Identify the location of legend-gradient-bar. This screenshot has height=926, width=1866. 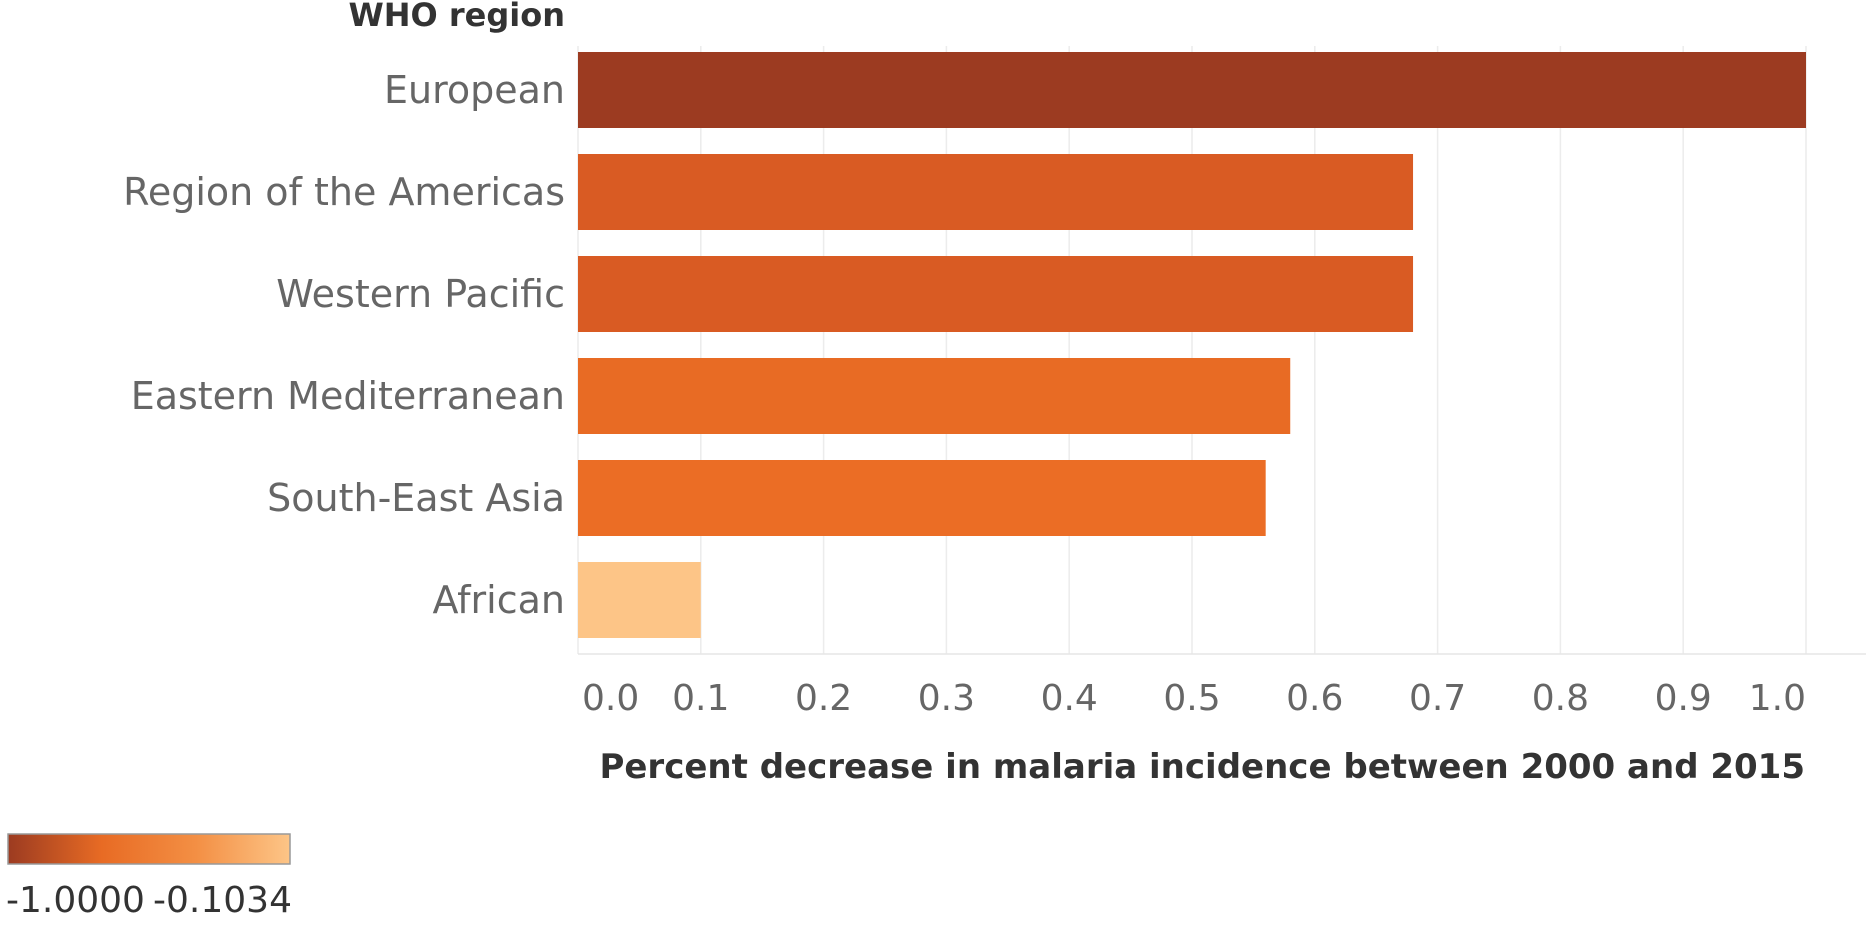
(149, 849).